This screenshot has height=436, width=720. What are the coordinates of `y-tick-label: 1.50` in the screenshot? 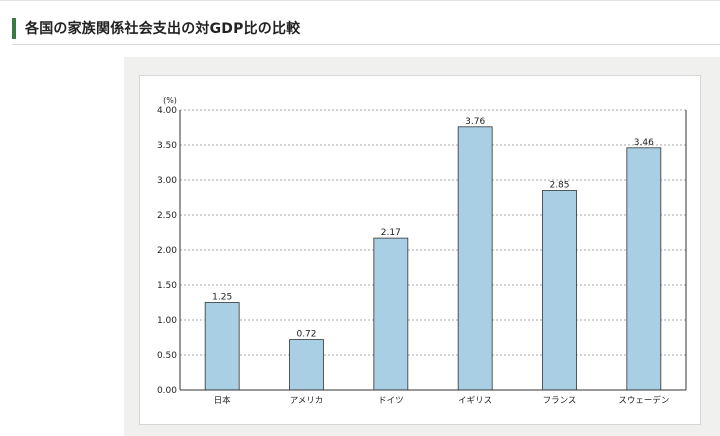 It's located at (167, 286).